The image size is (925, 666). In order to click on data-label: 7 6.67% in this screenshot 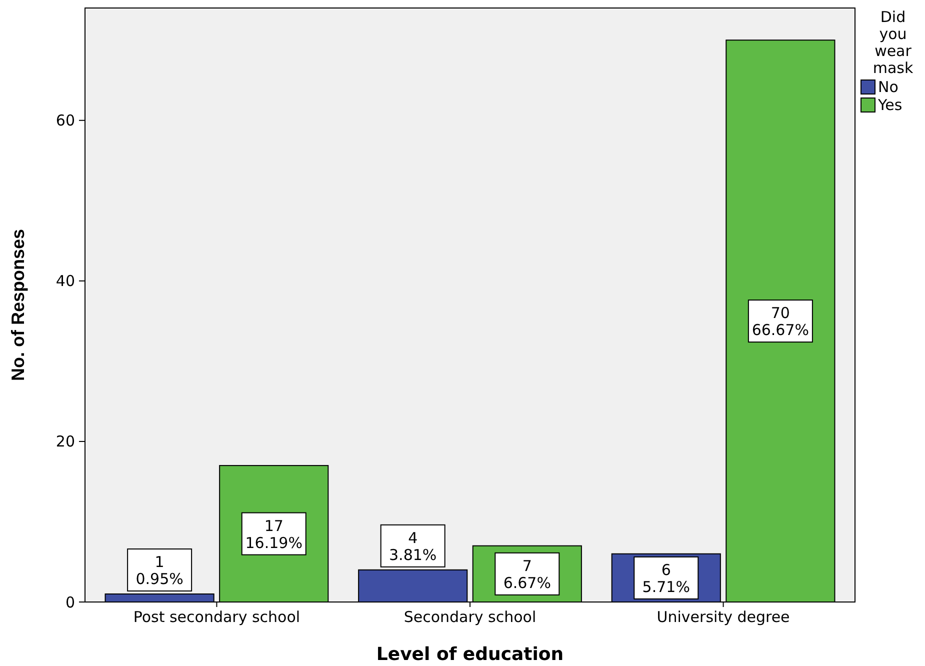, I will do `click(527, 574)`.